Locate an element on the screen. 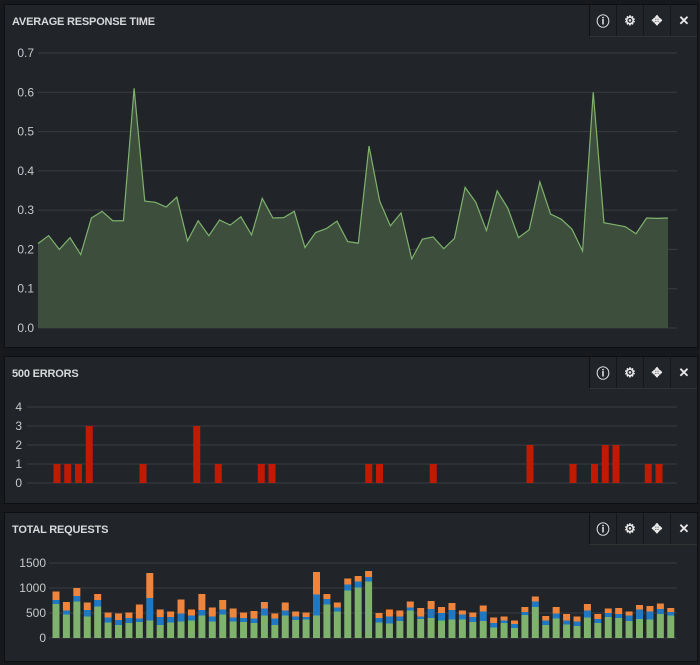  y-tick-label: 0.1 is located at coordinates (25, 289).